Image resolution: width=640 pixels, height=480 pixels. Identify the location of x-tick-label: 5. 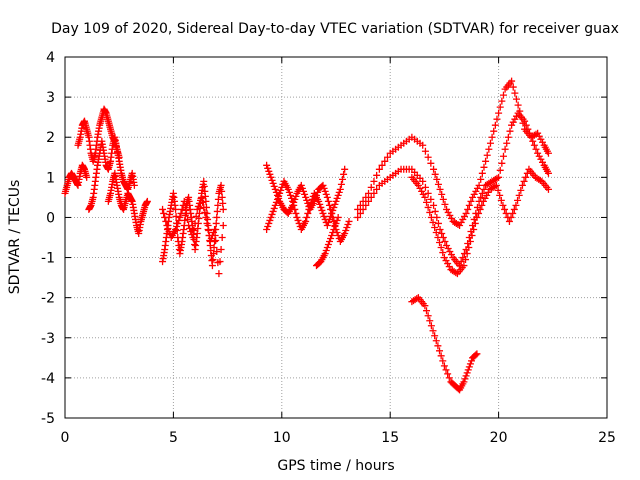
(173, 438).